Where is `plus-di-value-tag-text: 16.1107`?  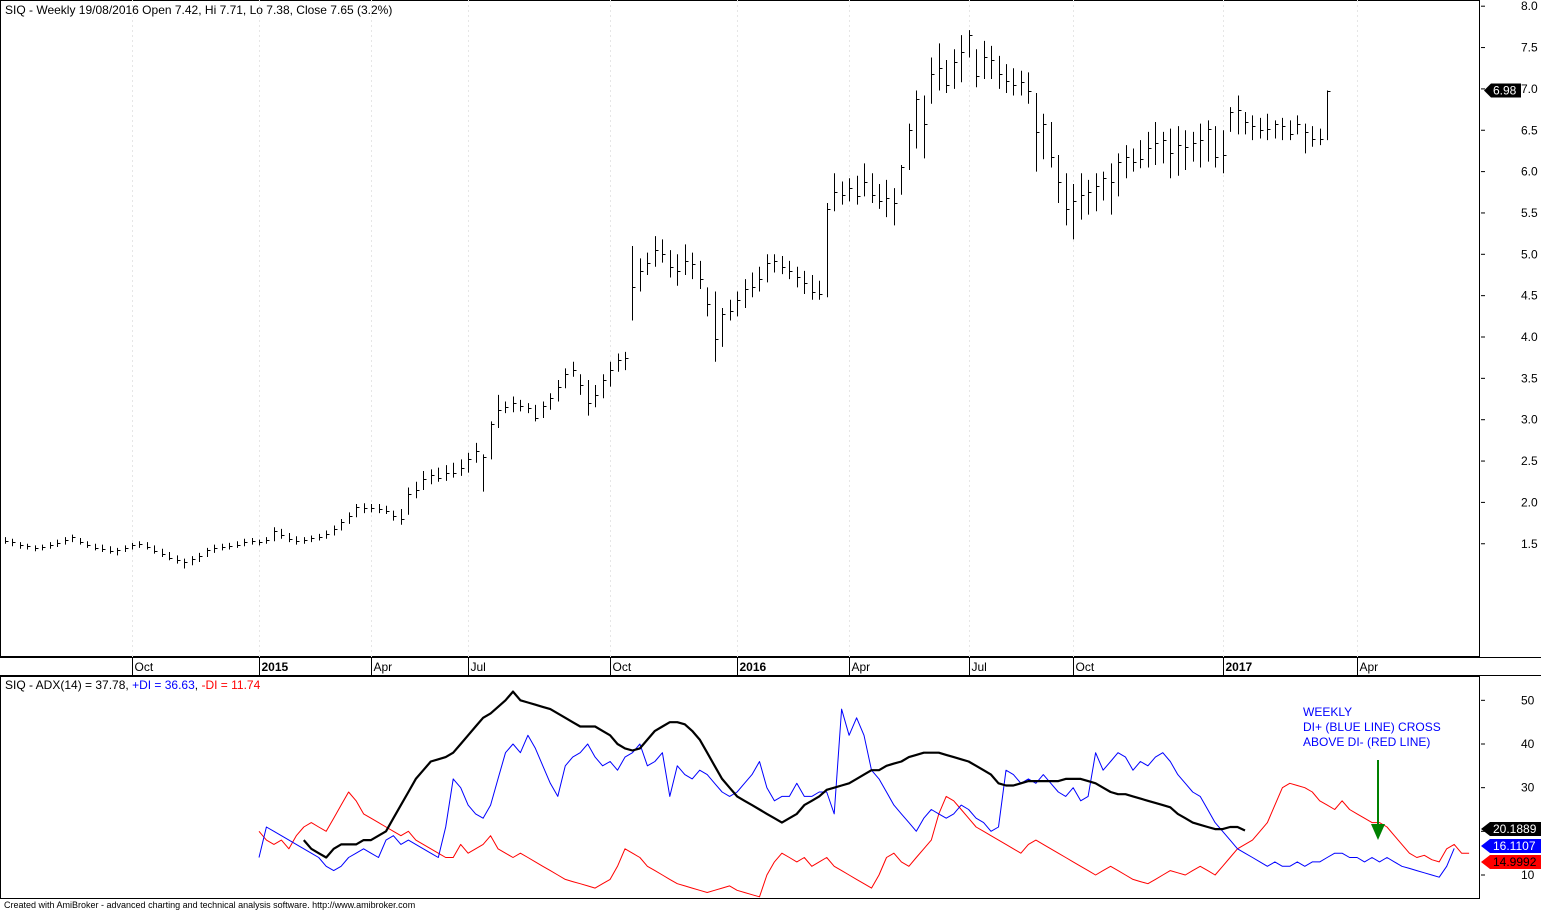
plus-di-value-tag-text: 16.1107 is located at coordinates (1514, 846).